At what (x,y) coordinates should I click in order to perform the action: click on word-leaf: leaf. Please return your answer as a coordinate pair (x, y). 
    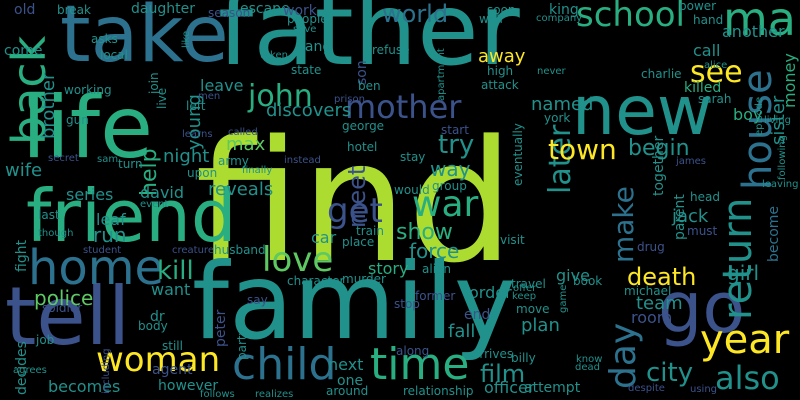
    Looking at the image, I should click on (111, 219).